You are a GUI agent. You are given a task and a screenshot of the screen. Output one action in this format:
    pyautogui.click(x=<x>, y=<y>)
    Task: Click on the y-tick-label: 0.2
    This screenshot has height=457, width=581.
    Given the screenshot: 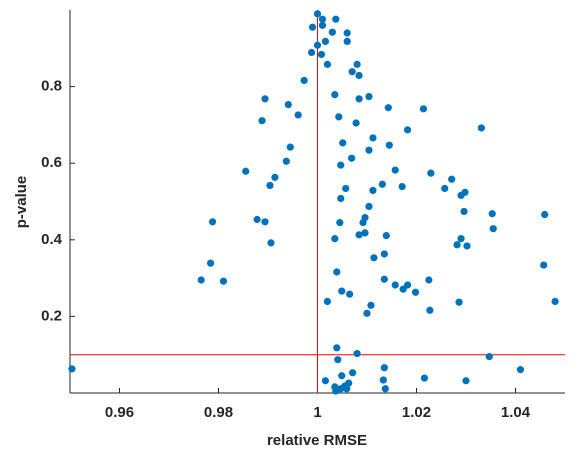 What is the action you would take?
    pyautogui.click(x=51, y=315)
    